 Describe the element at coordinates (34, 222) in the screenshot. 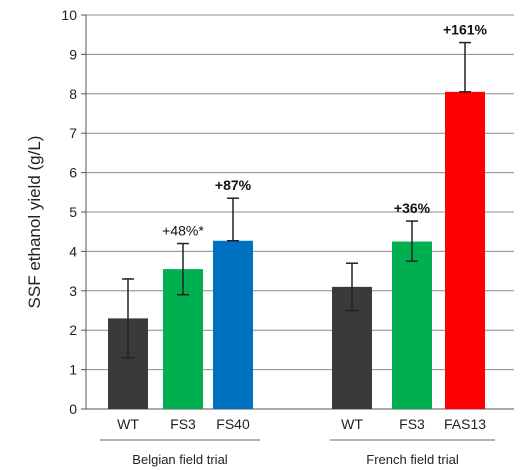

I see `y-axis-label: SSF ethanol yield (g/L)` at that location.